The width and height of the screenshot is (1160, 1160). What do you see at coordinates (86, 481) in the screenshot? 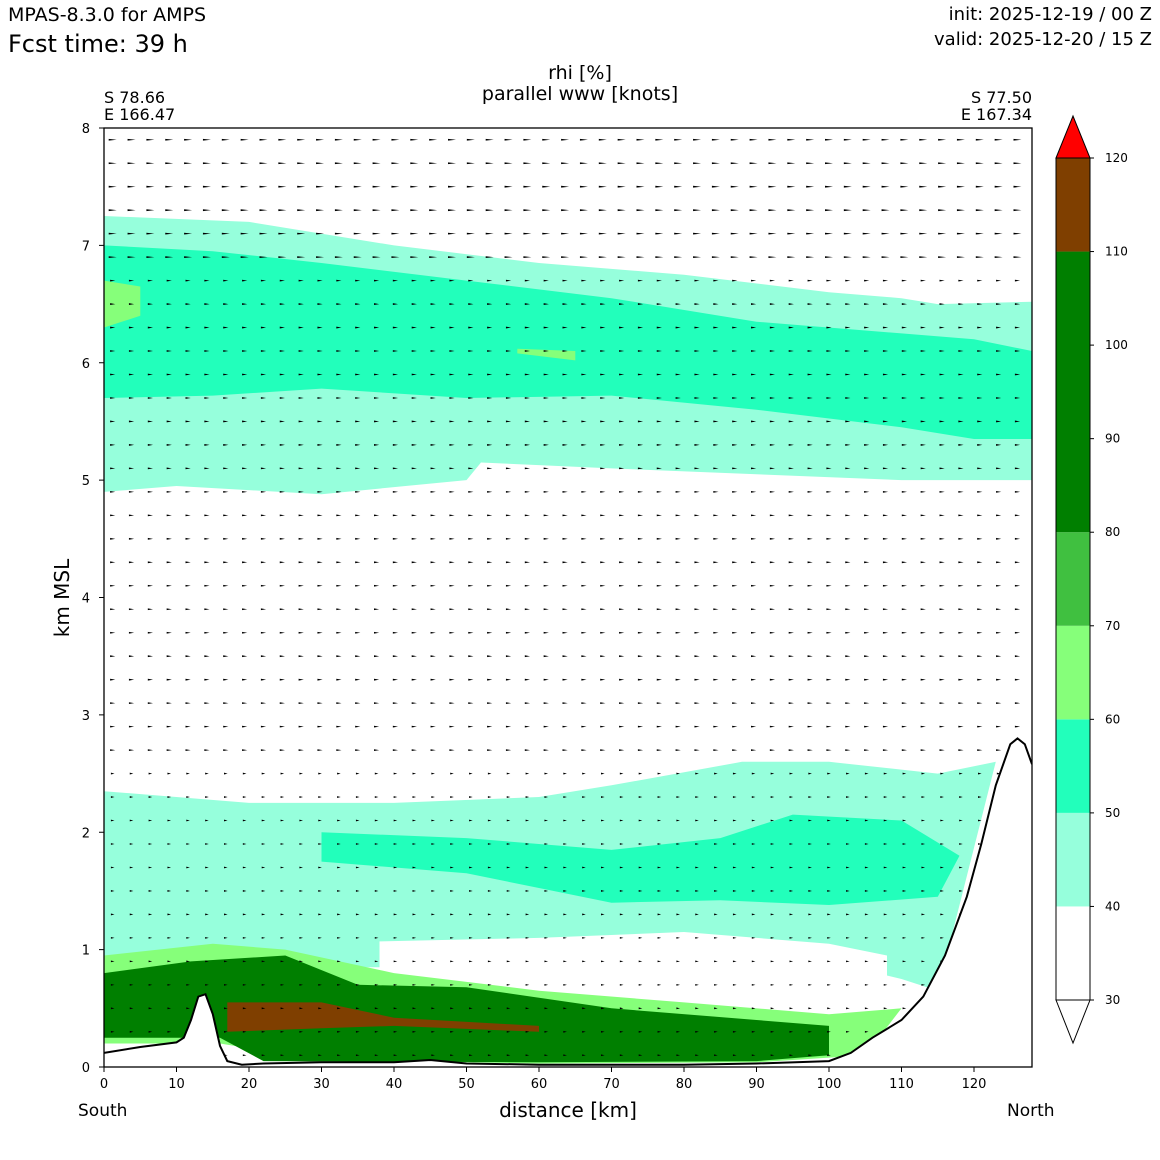
I see `y-tick-label: 5` at bounding box center [86, 481].